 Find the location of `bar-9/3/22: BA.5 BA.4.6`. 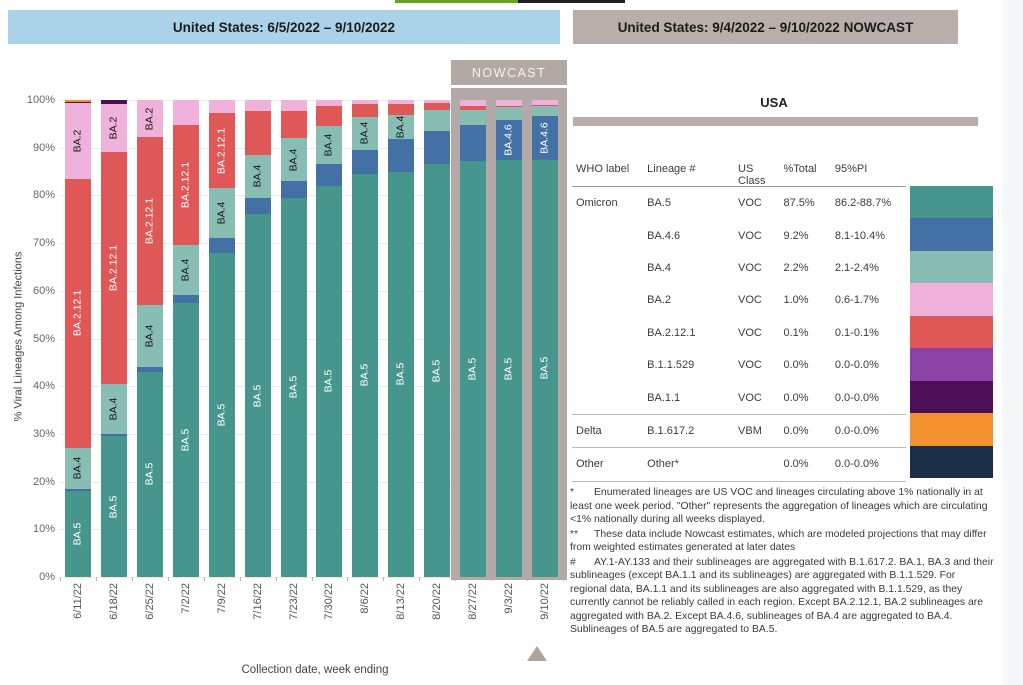

bar-9/3/22: BA.5 BA.4.6 is located at coordinates (509, 338).